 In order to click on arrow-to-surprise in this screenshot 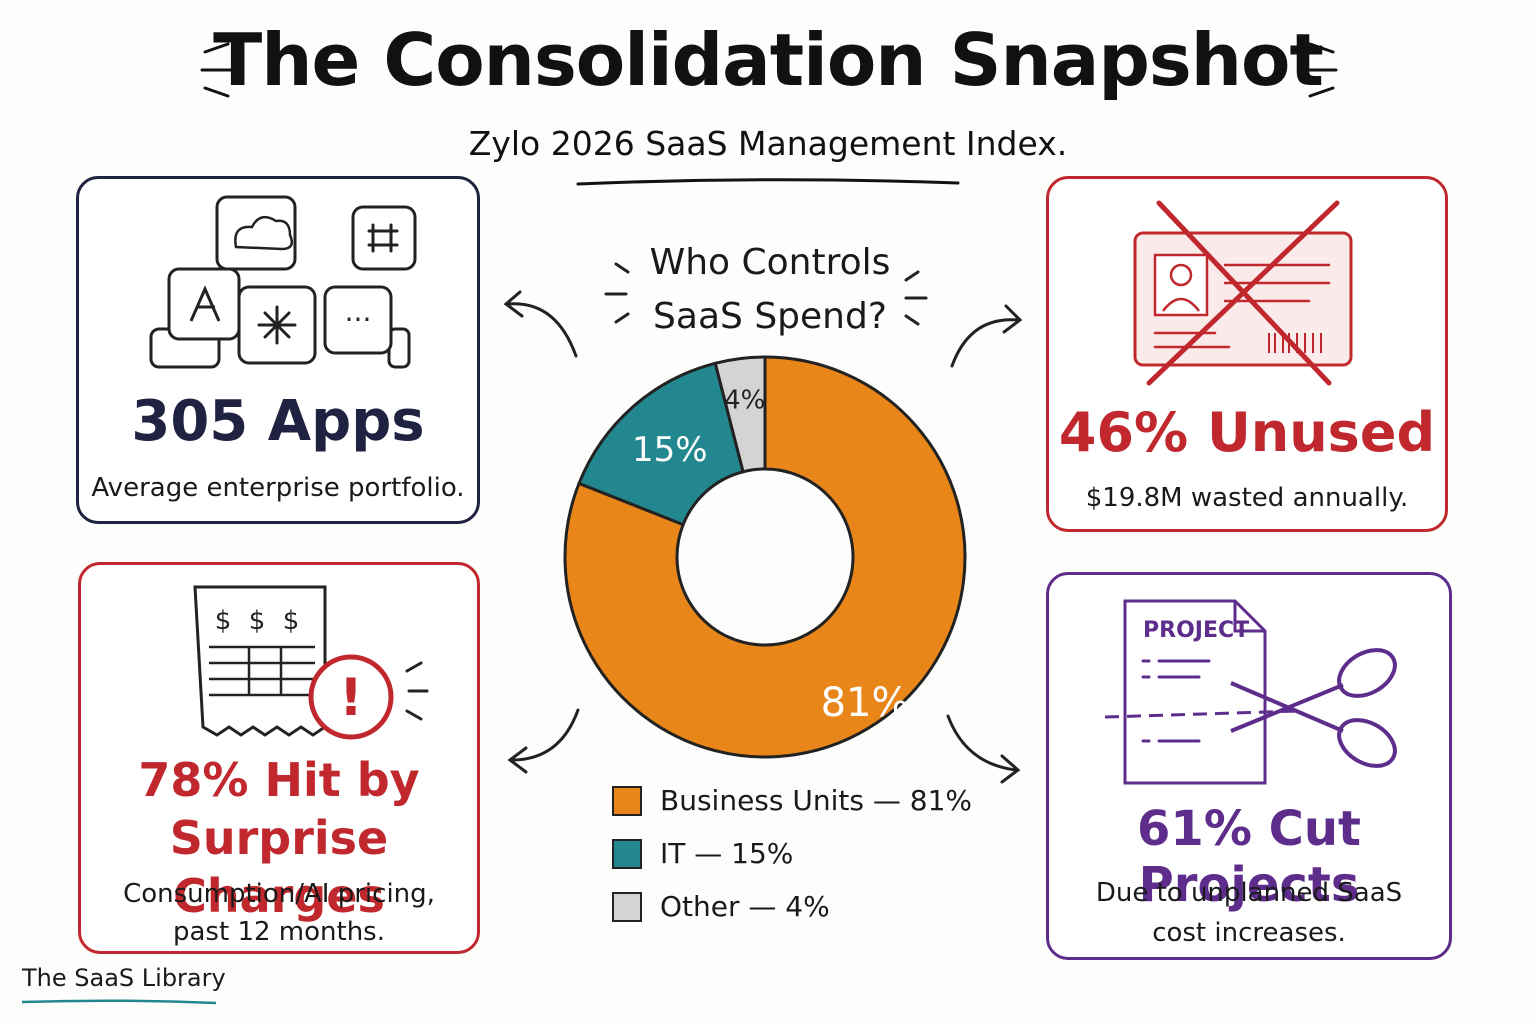, I will do `click(545, 735)`.